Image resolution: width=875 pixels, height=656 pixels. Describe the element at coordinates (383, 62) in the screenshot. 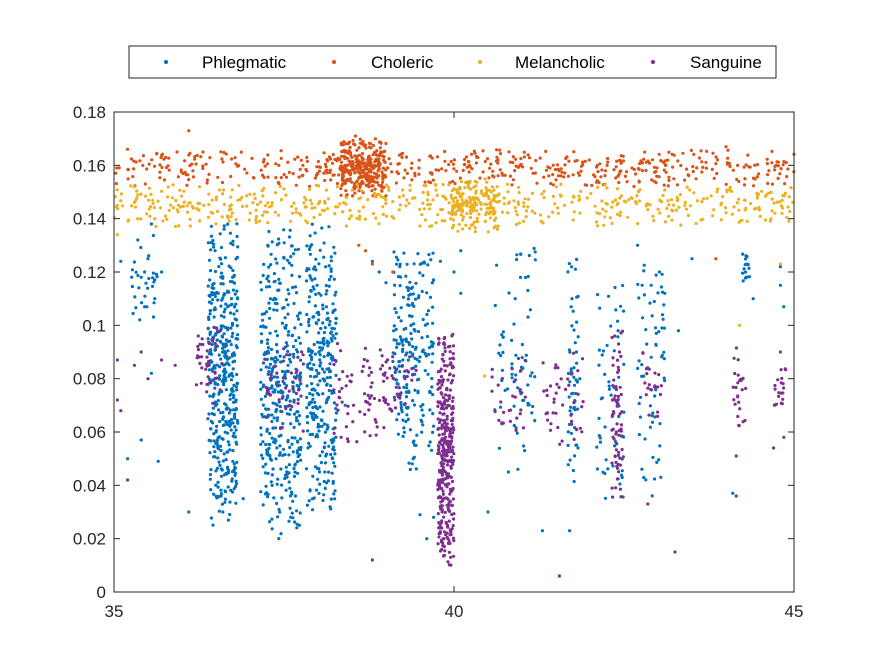

I see `legend-entry-choleric: Choleric` at that location.